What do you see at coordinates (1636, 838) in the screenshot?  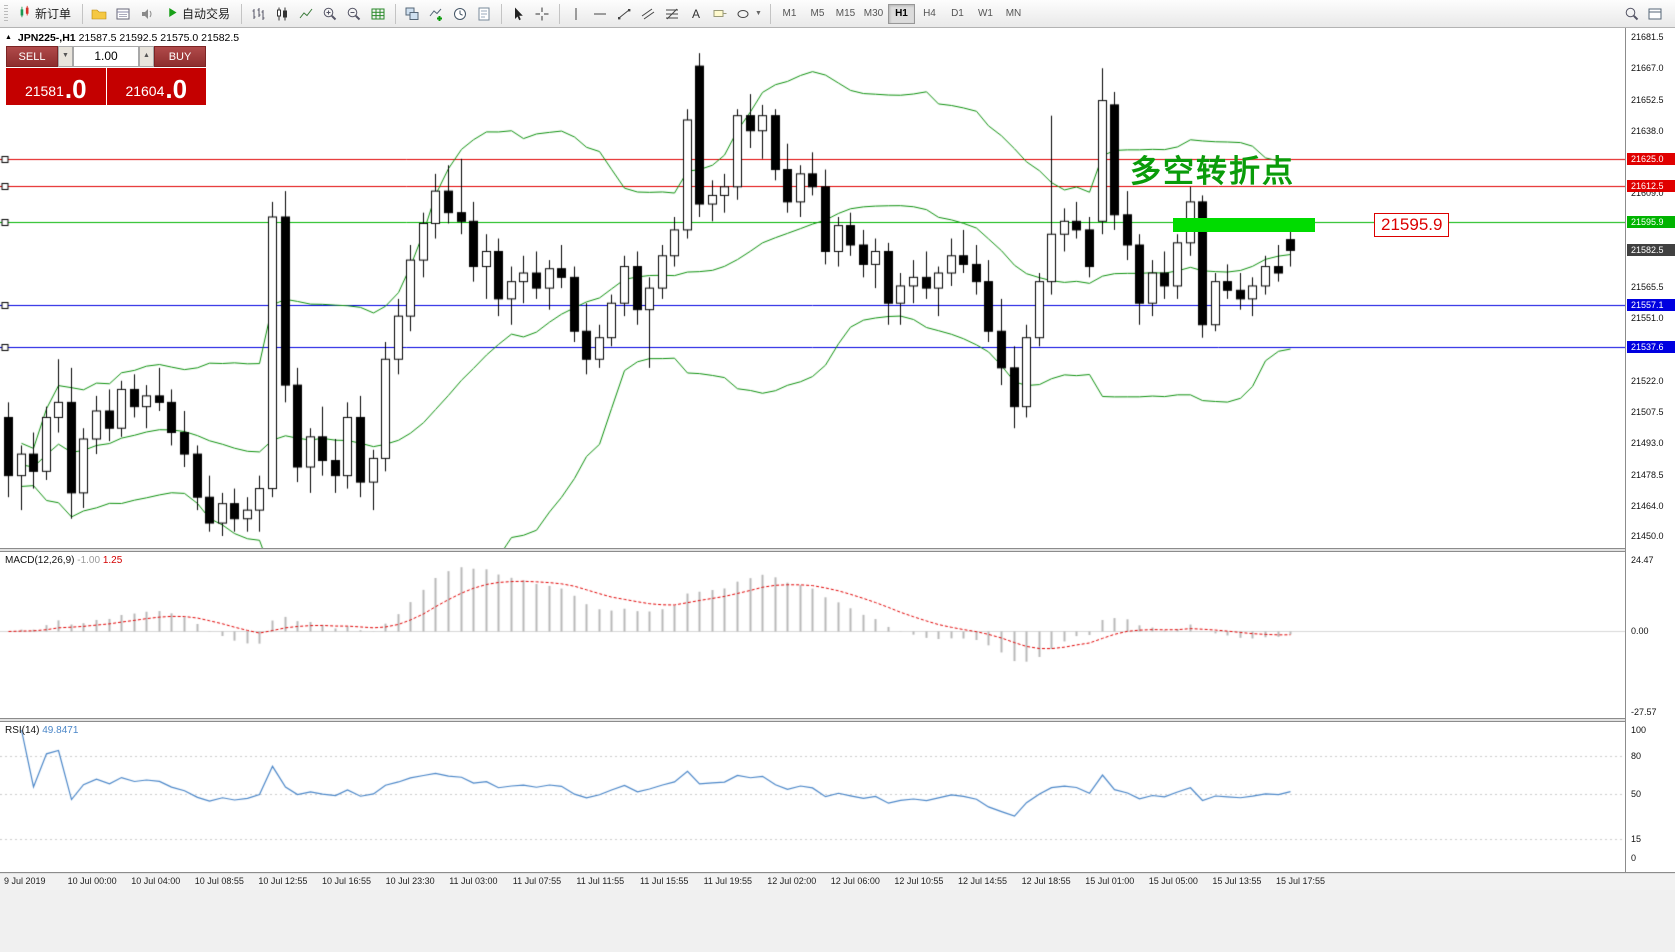 I see `rsi-axis-tick: 15` at bounding box center [1636, 838].